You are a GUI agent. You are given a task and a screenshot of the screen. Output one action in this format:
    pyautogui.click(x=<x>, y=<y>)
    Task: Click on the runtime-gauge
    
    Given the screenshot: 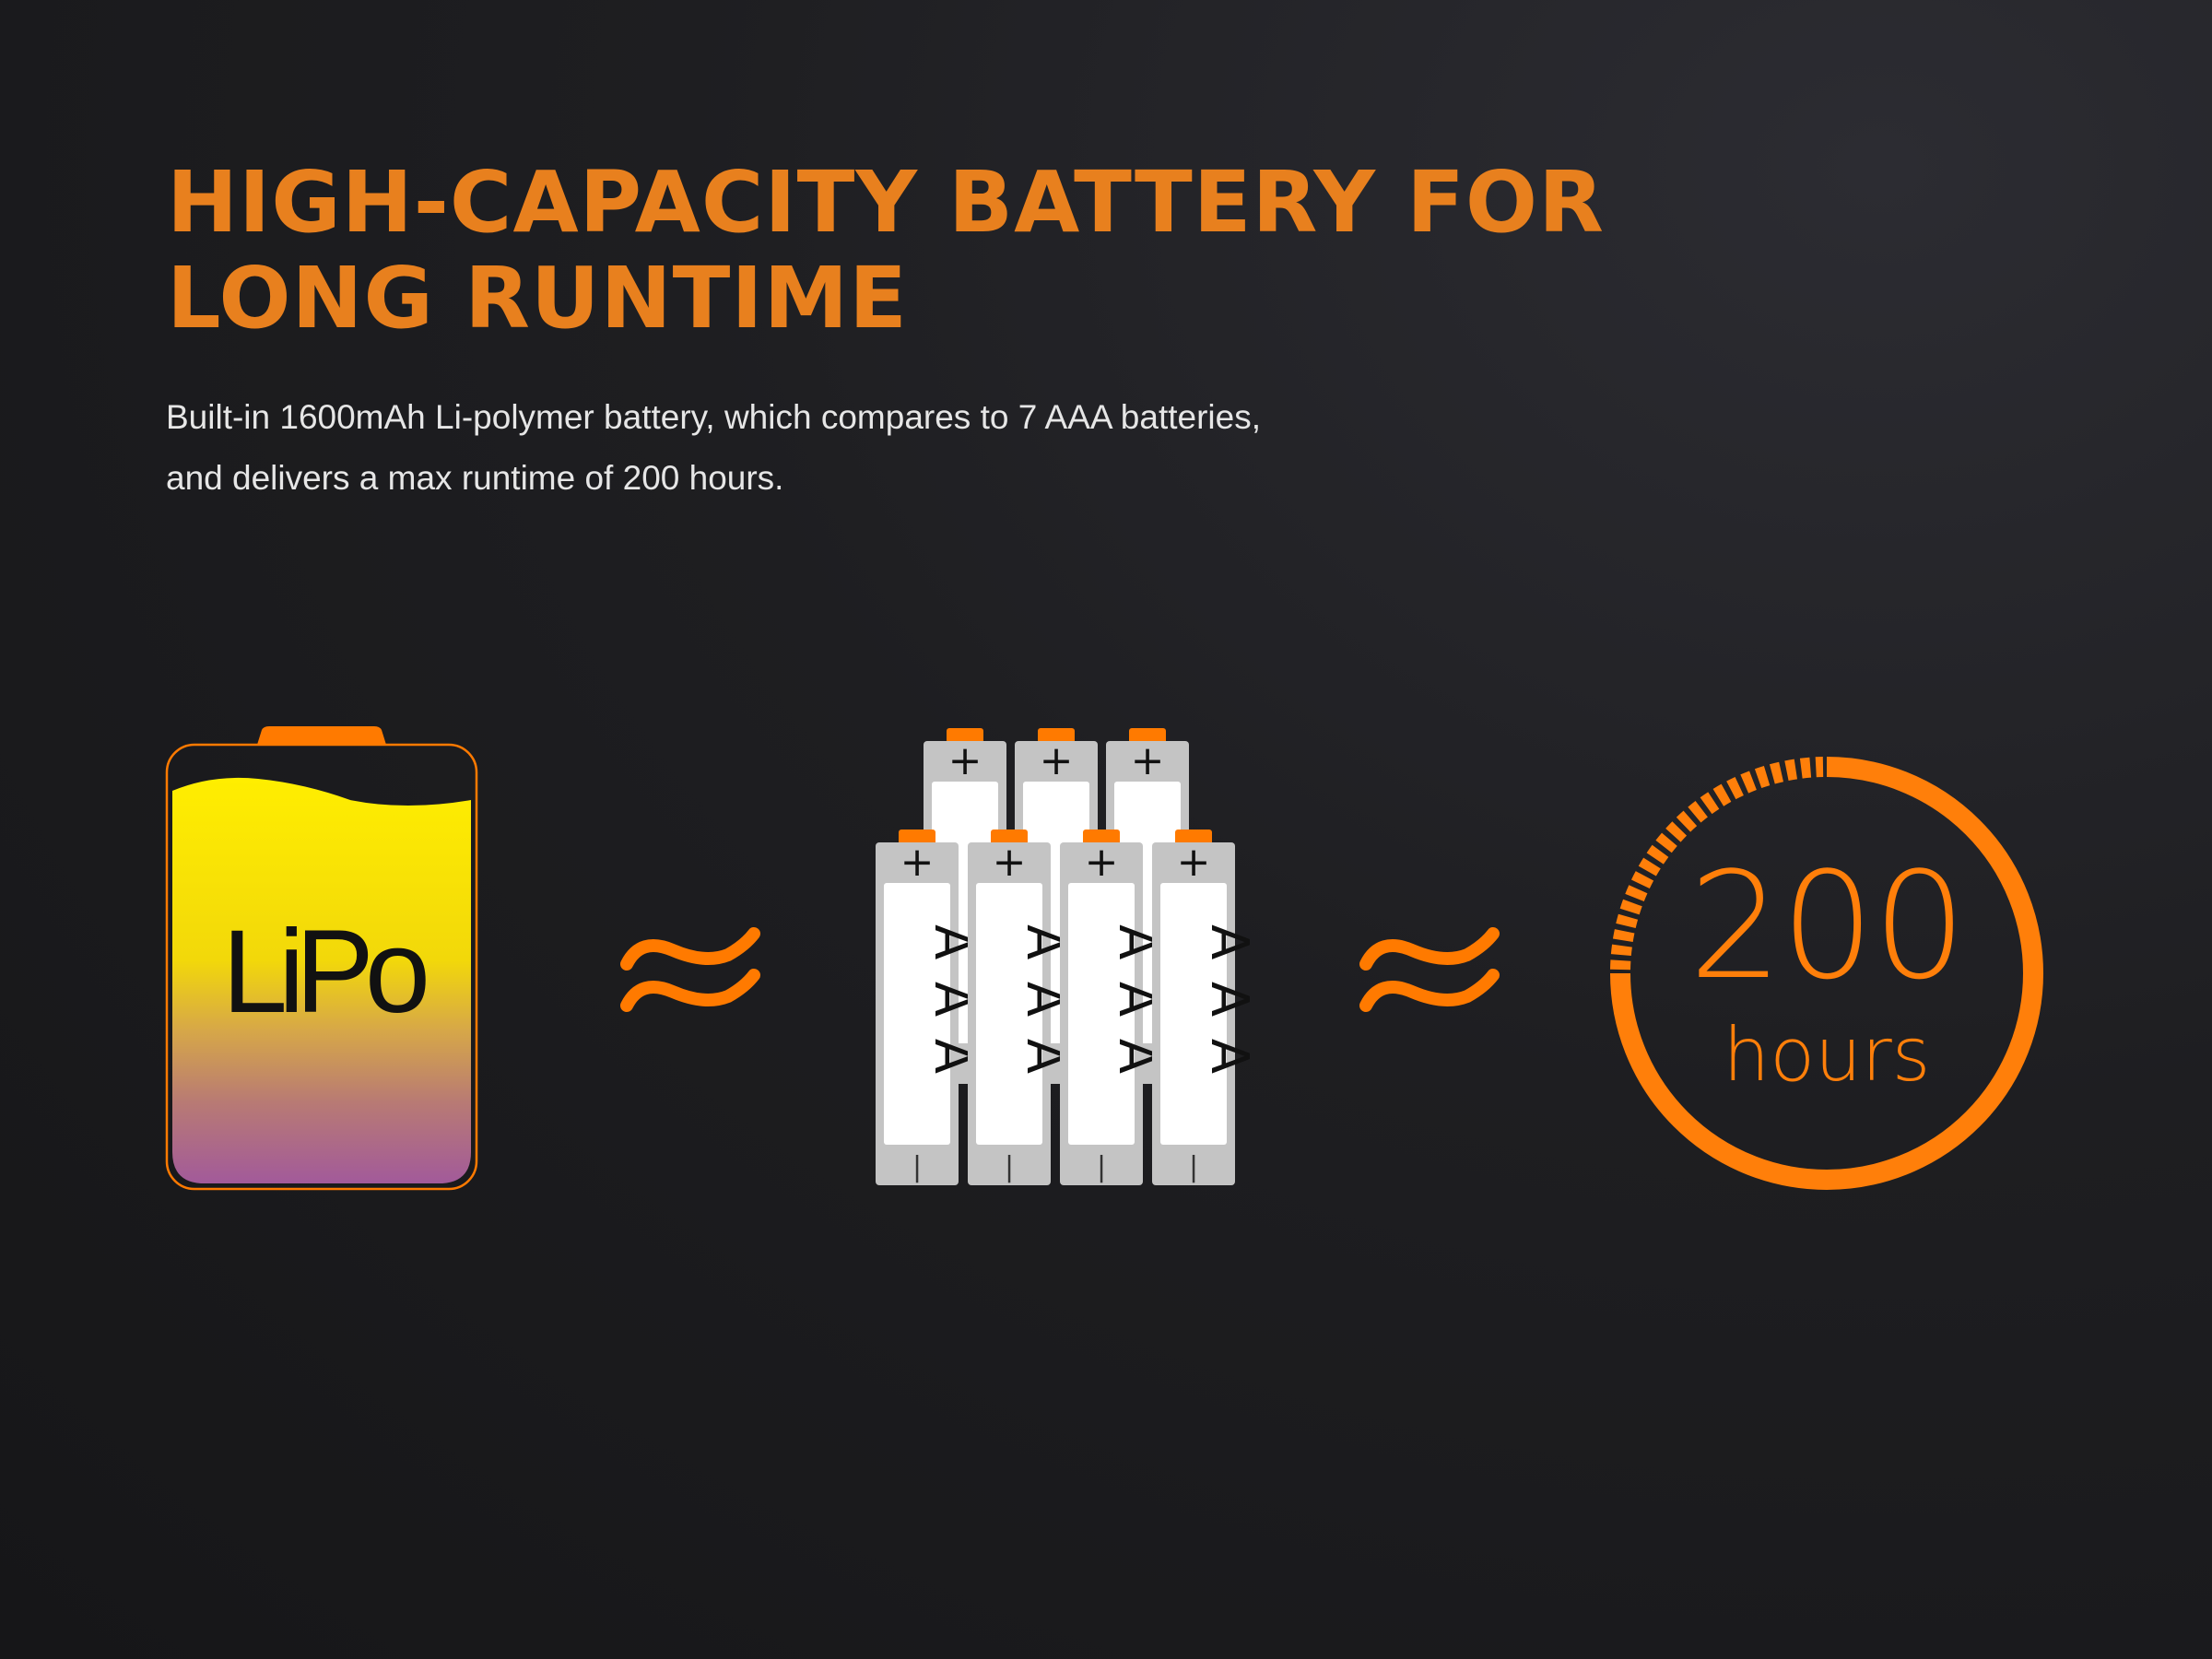 What is the action you would take?
    pyautogui.click(x=1826, y=973)
    